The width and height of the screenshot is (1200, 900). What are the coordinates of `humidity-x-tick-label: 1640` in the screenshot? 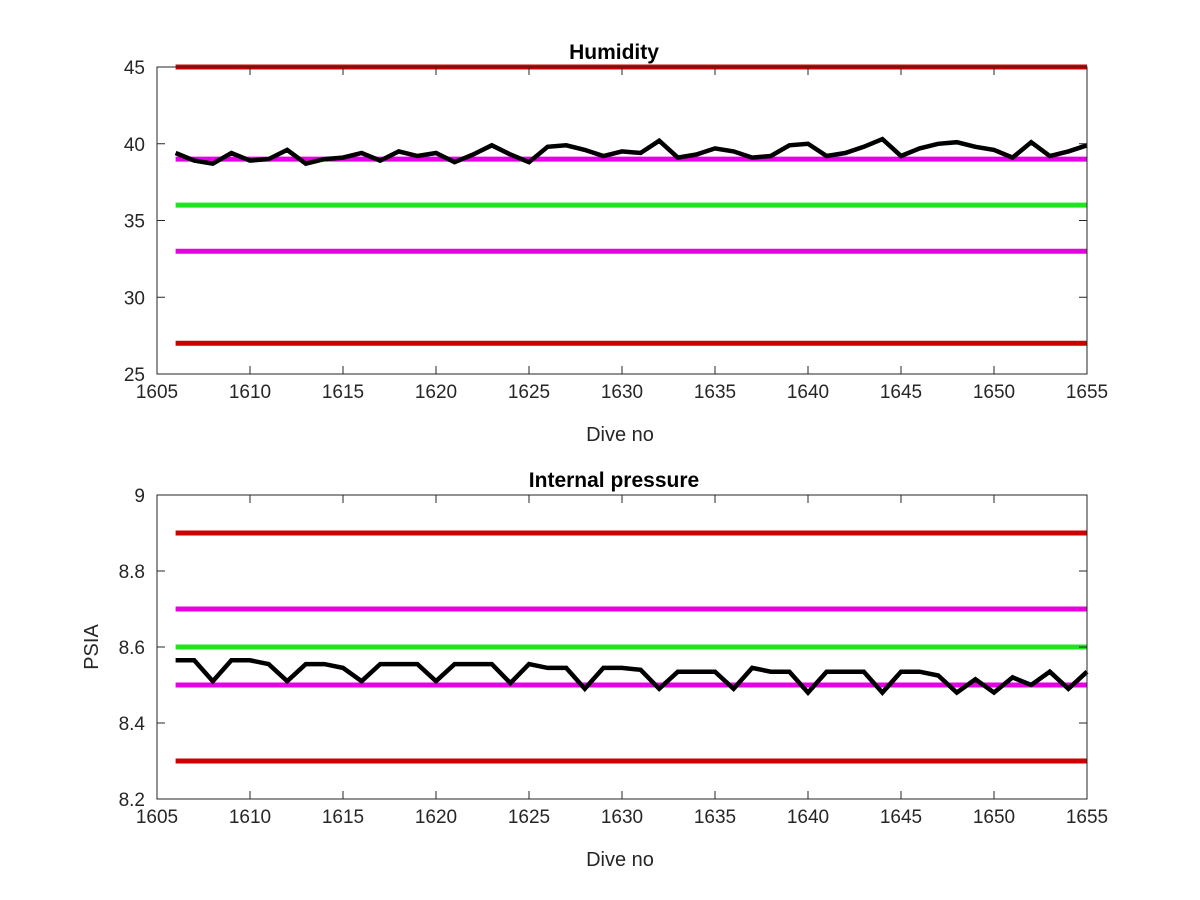 It's located at (808, 392).